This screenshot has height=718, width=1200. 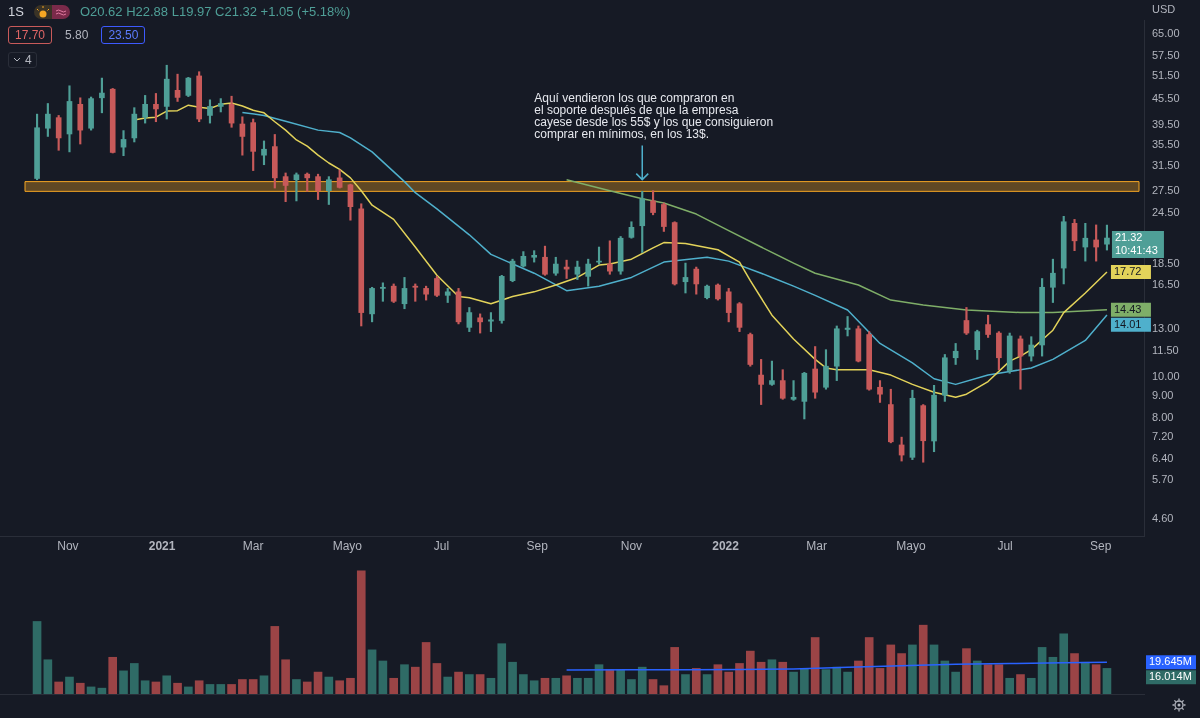 What do you see at coordinates (1163, 395) in the screenshot?
I see `y-tick-label: 9.00` at bounding box center [1163, 395].